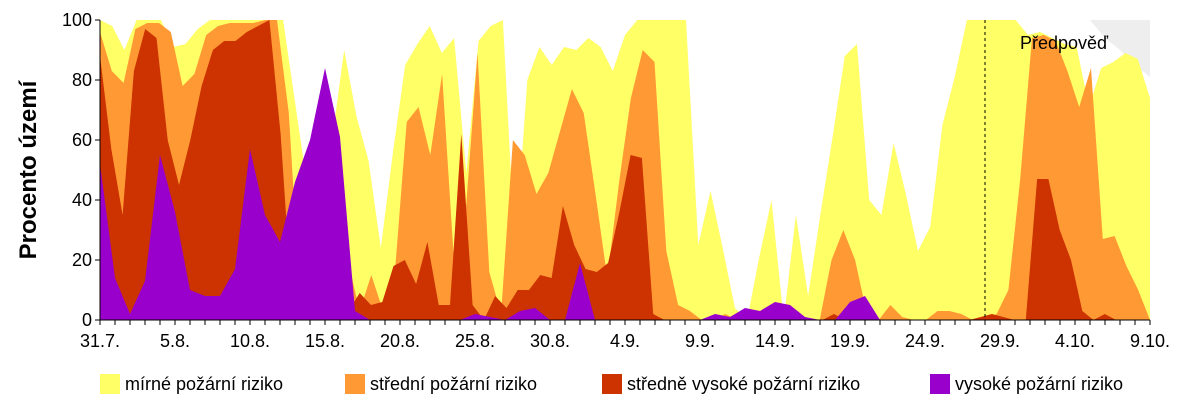 Image resolution: width=1200 pixels, height=405 pixels. Describe the element at coordinates (87, 320) in the screenshot. I see `y-tick-label: 0` at that location.